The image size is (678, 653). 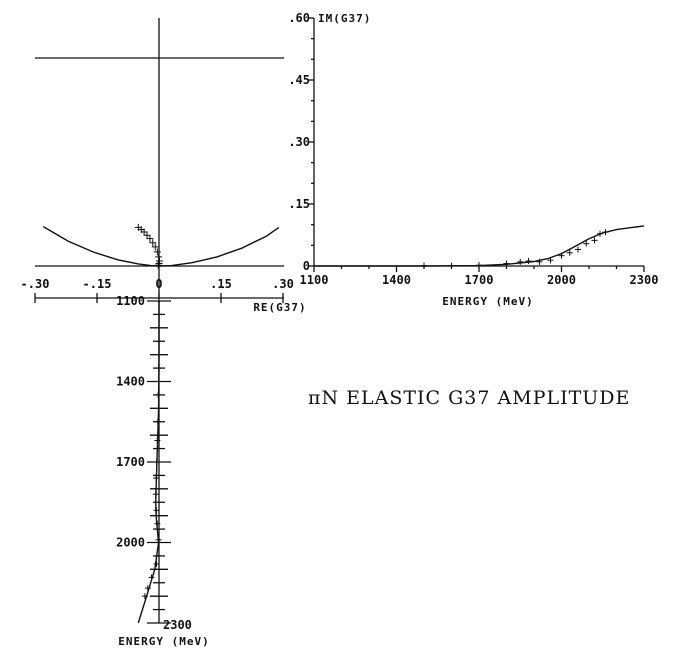 What do you see at coordinates (644, 280) in the screenshot?
I see `energy-x-axis-tick-label: 2300` at bounding box center [644, 280].